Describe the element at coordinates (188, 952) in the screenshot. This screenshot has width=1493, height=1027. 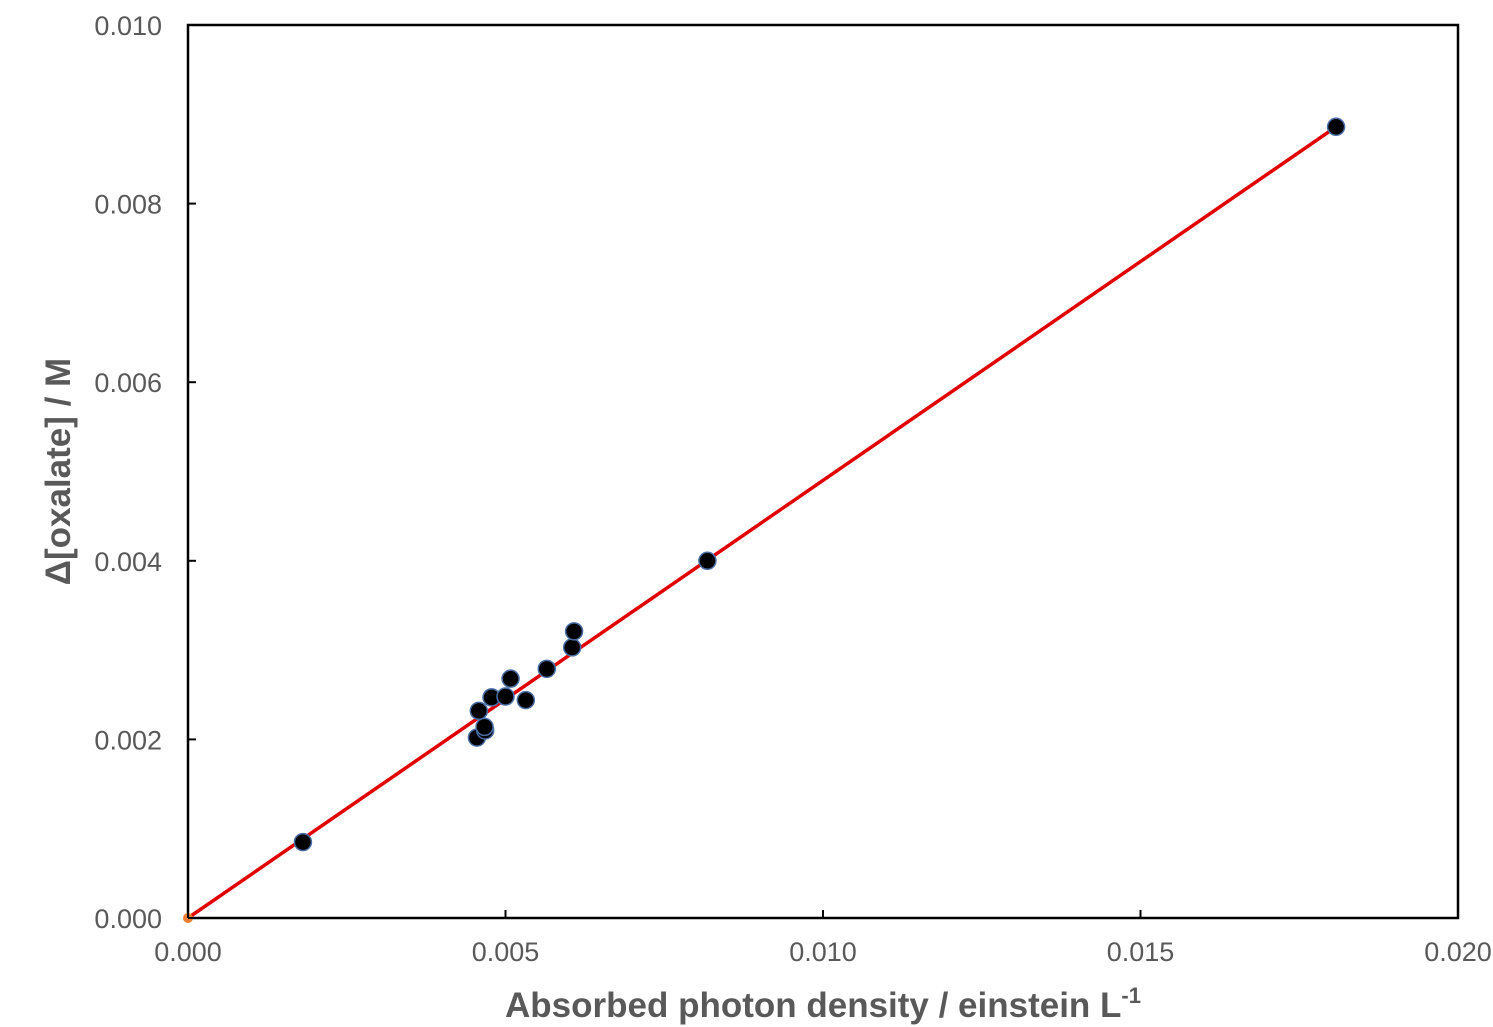
I see `x-tick-label: 0.000` at that location.